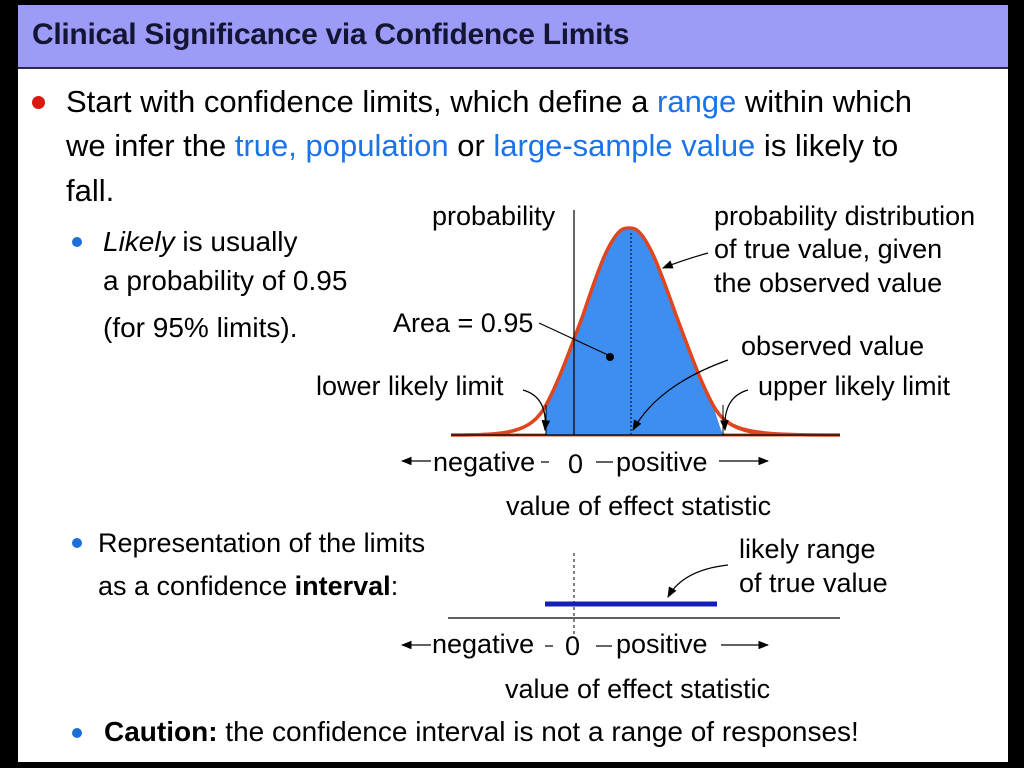 The height and width of the screenshot is (768, 1024). I want to click on upper-limit-arrow, so click(734, 410).